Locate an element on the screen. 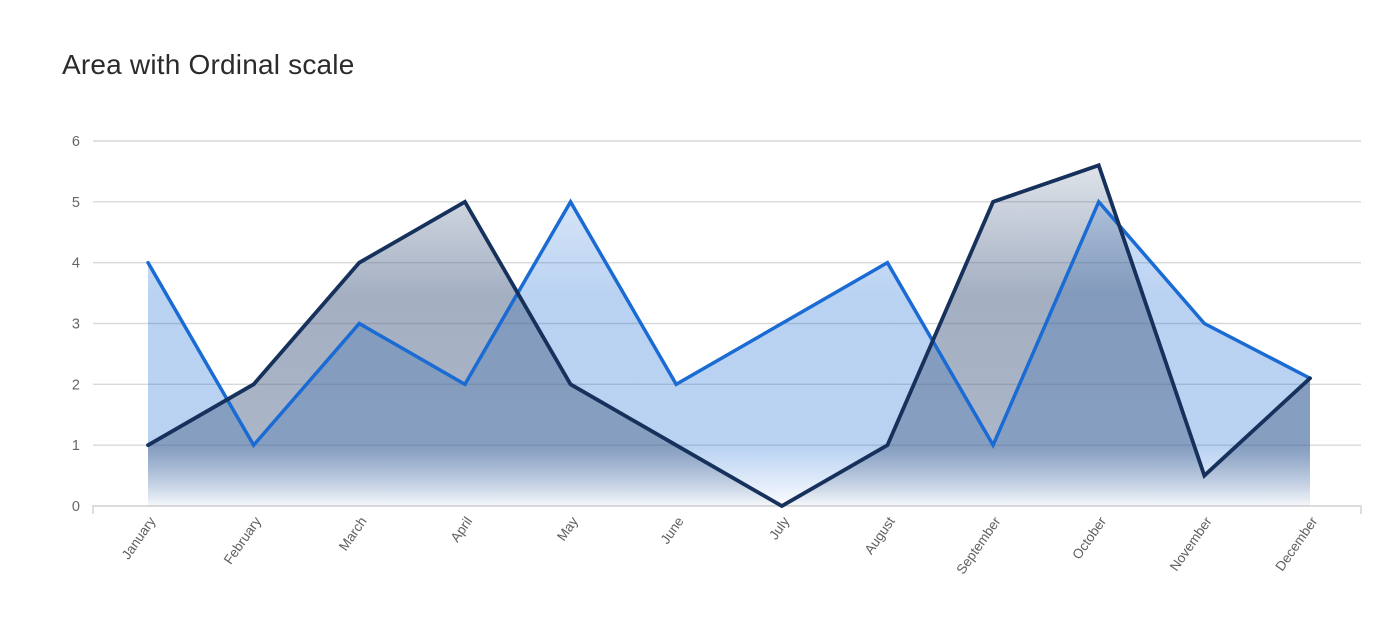 The height and width of the screenshot is (630, 1400). y-axis-tick-label: 6 is located at coordinates (76, 142).